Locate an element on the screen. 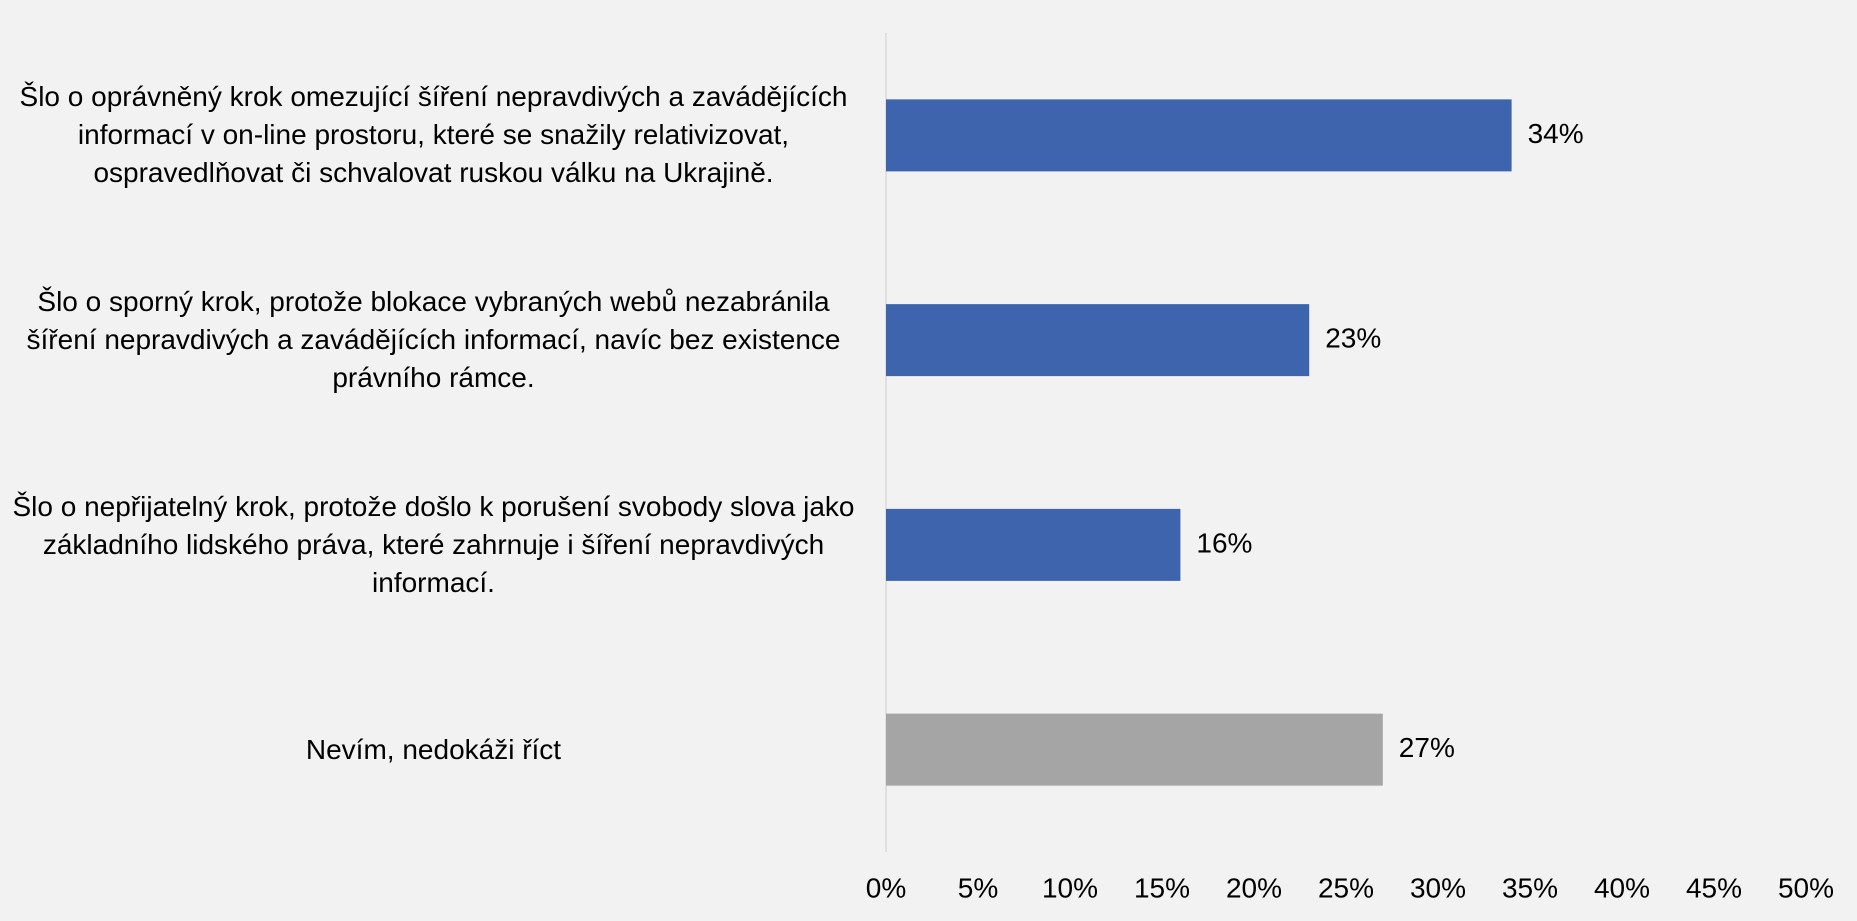 This screenshot has height=921, width=1857. x-tick-label: 35% is located at coordinates (1530, 887).